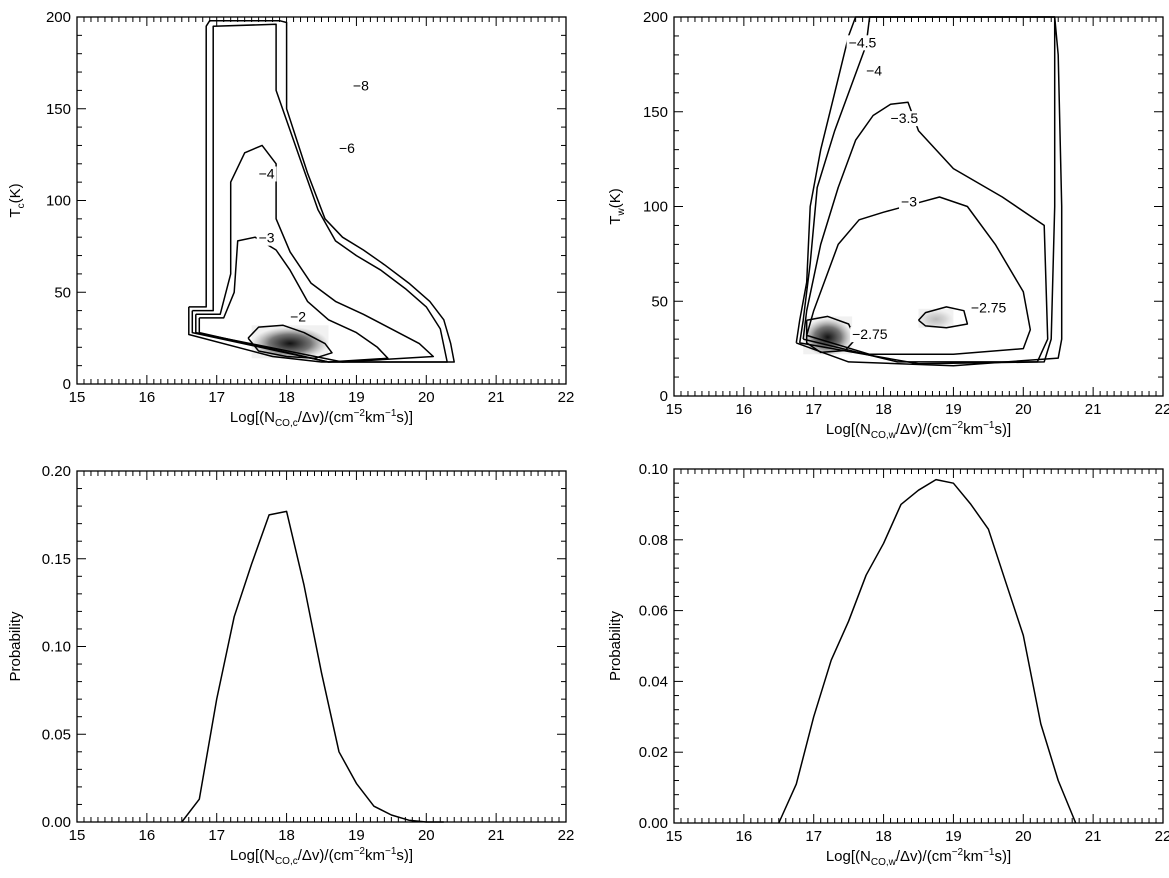  I want to click on y-tick-label: 0.08, so click(653, 540).